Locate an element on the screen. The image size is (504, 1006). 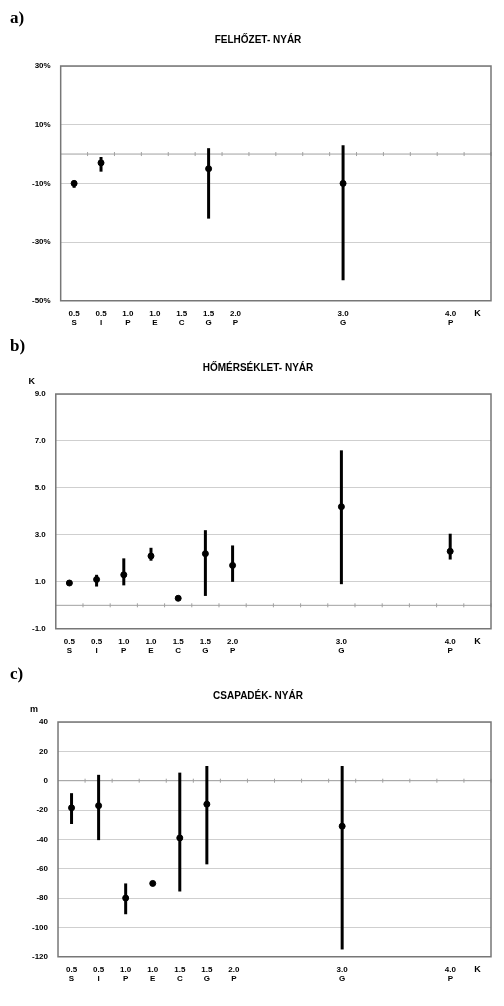
chart-title: CSAPADÉK- NYÁR is located at coordinates (258, 694).